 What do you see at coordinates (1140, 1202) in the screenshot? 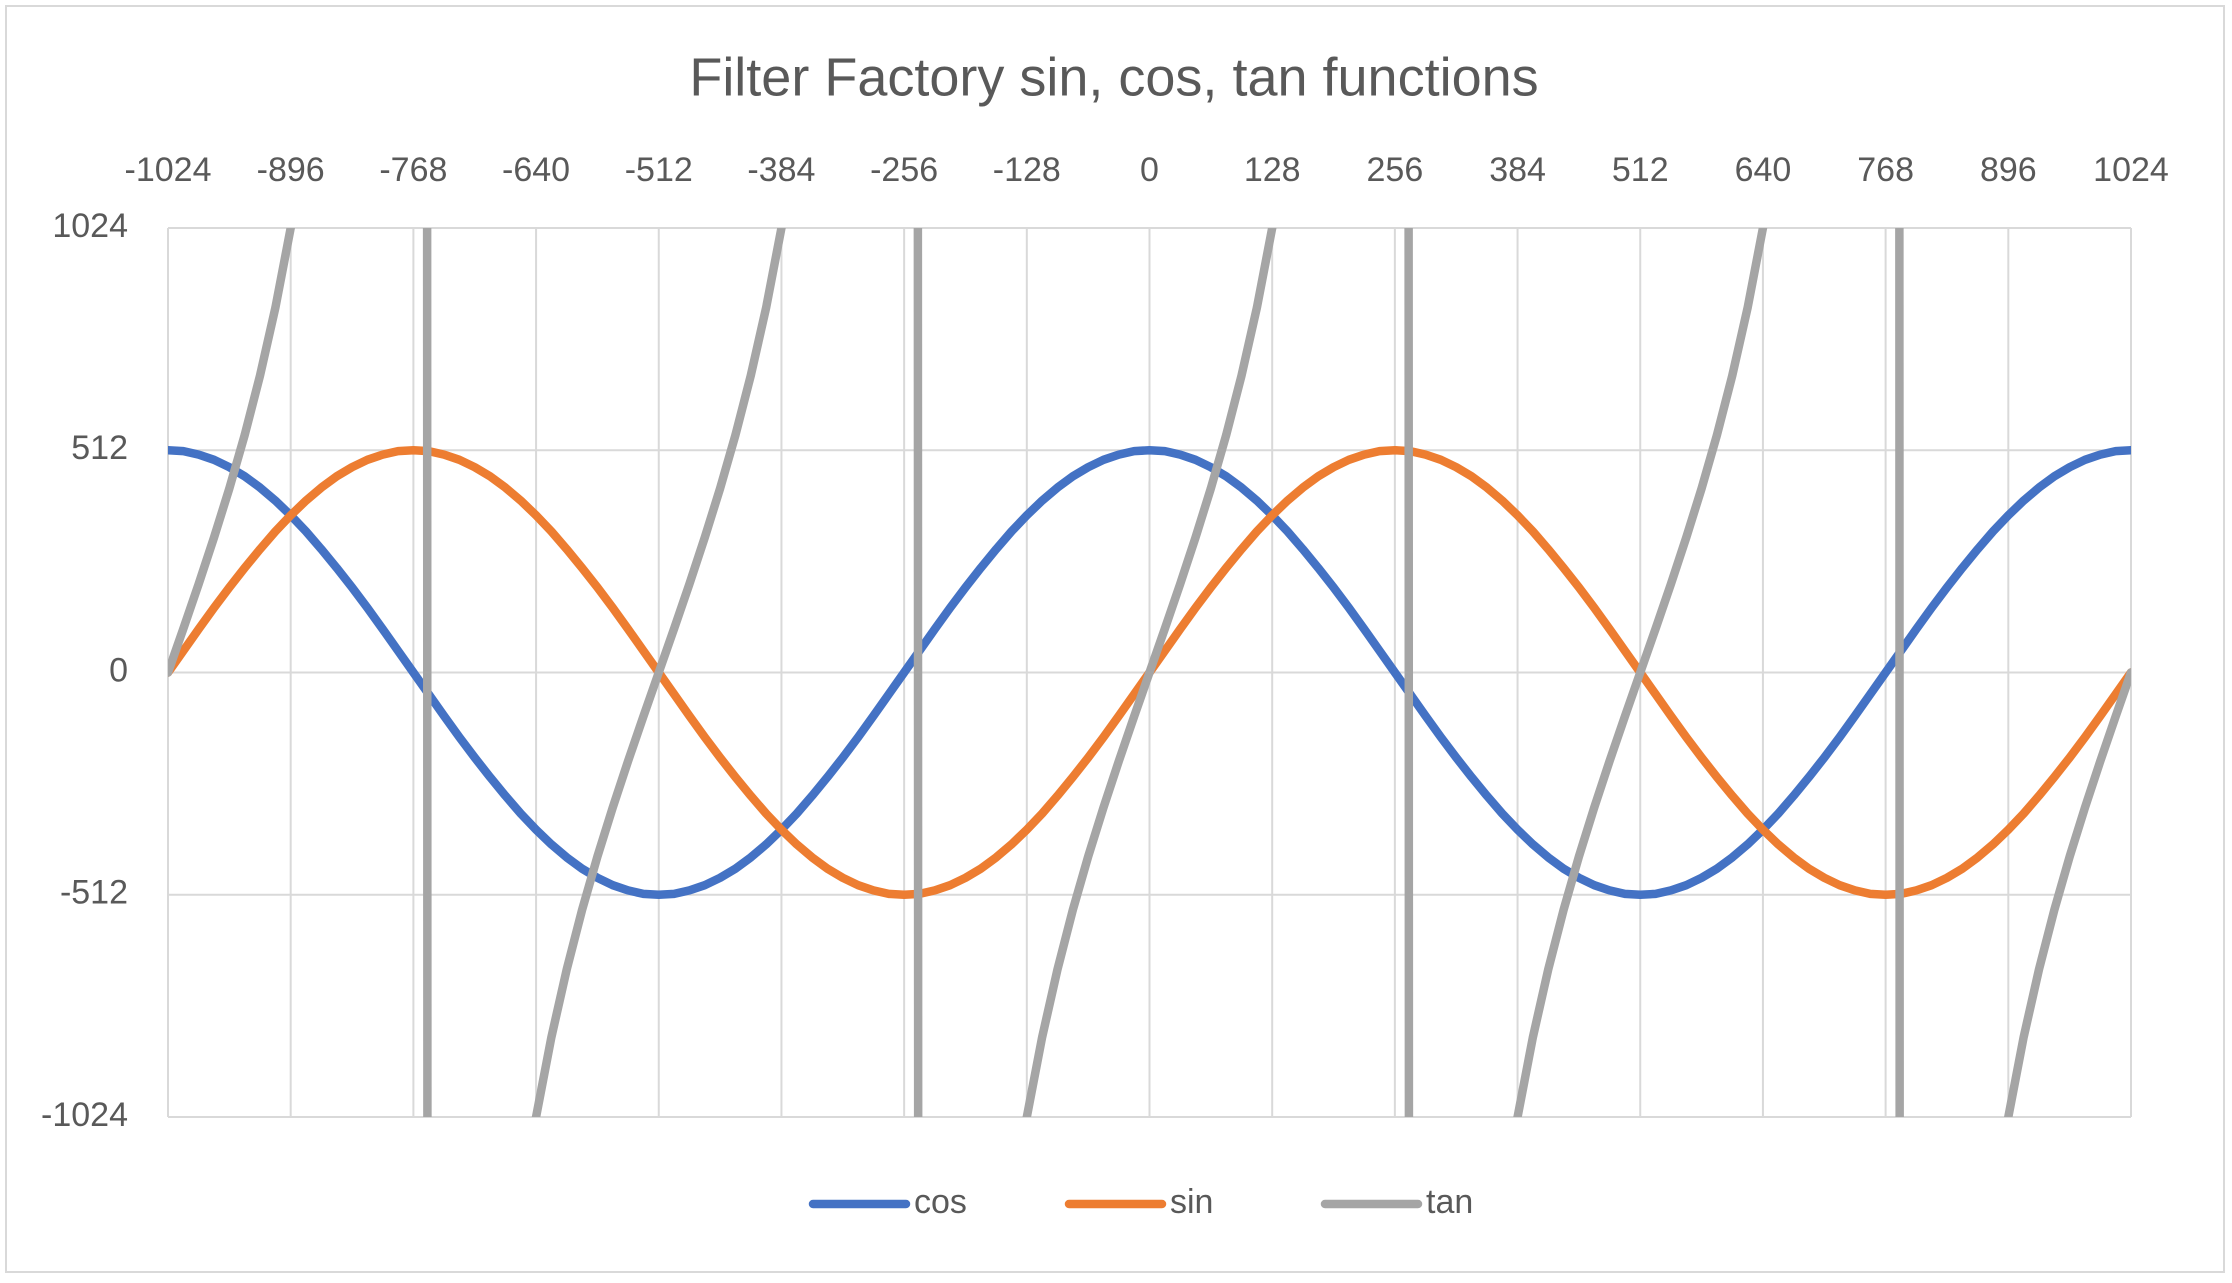
I see `legend: cos sin tan` at bounding box center [1140, 1202].